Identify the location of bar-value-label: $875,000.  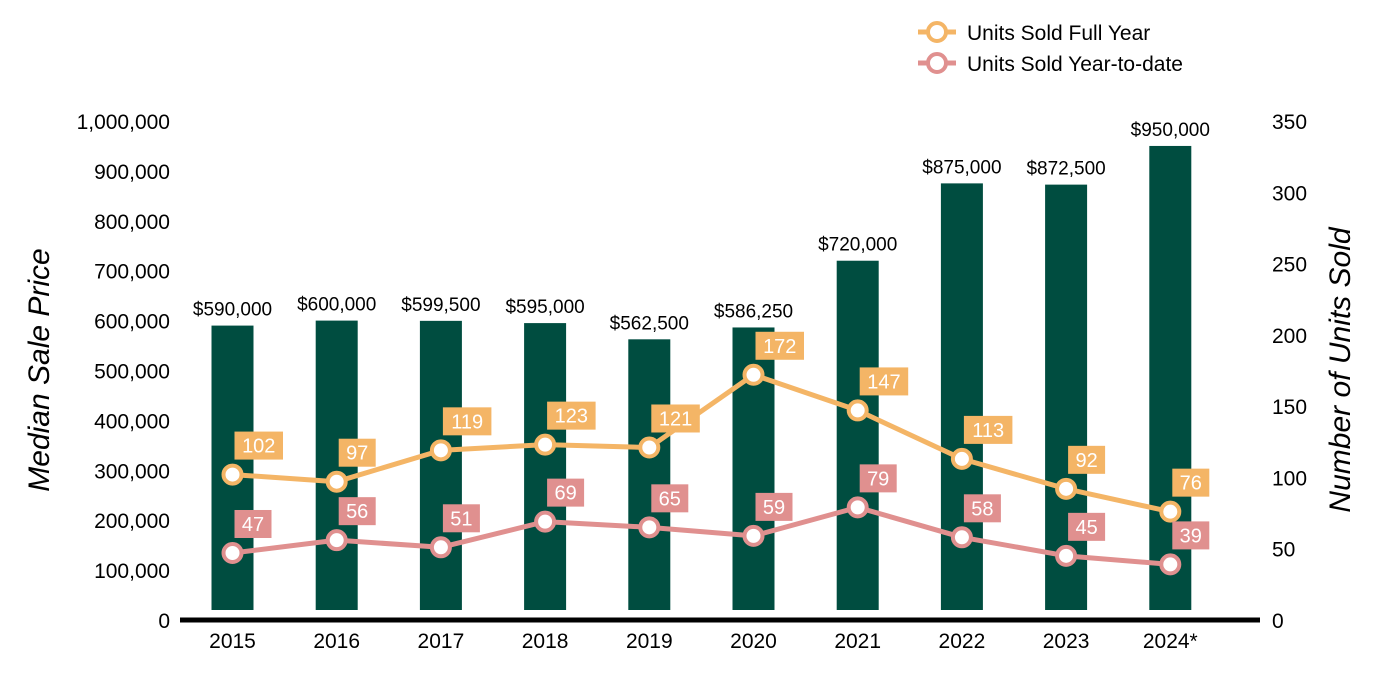
(961, 167).